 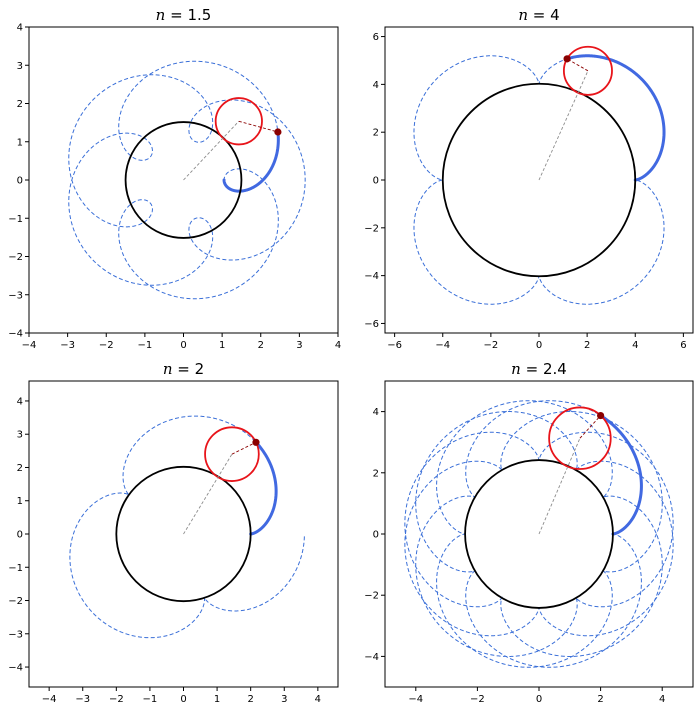 I want to click on y-tick-label: 6, so click(x=376, y=37).